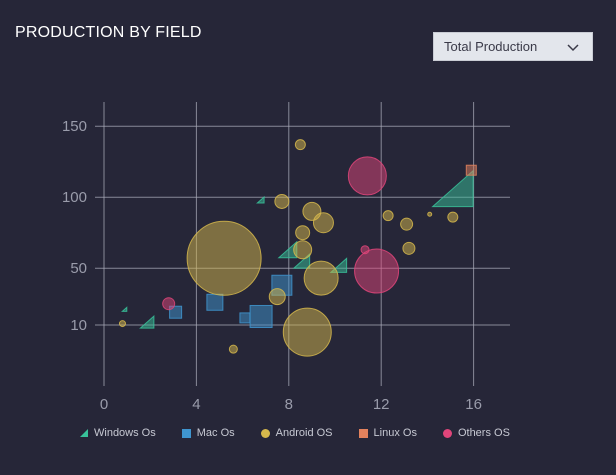 The height and width of the screenshot is (475, 616). Describe the element at coordinates (483, 433) in the screenshot. I see `legend-label: Others OS` at that location.